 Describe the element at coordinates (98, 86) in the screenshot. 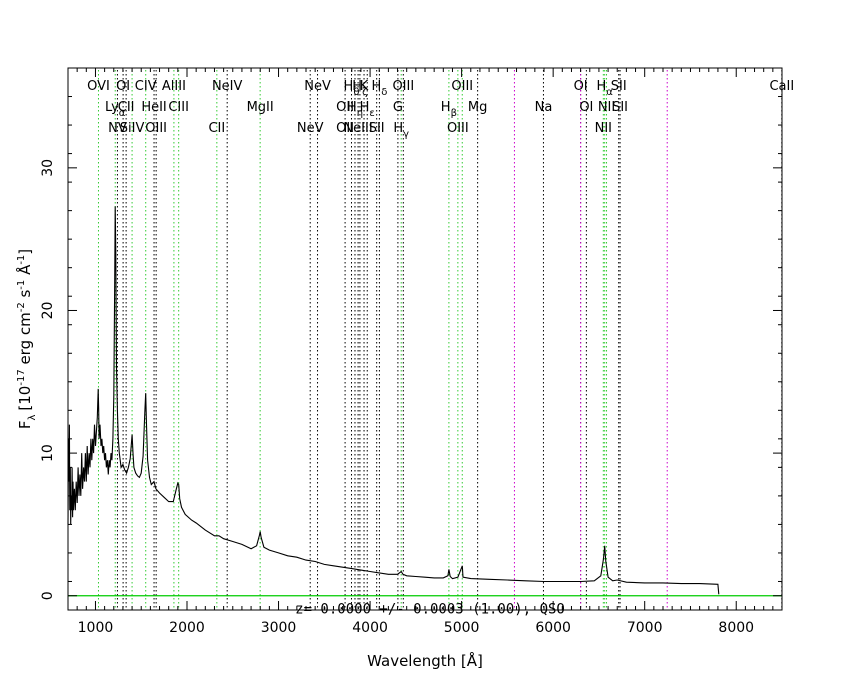

I see `line-label: OVI` at that location.